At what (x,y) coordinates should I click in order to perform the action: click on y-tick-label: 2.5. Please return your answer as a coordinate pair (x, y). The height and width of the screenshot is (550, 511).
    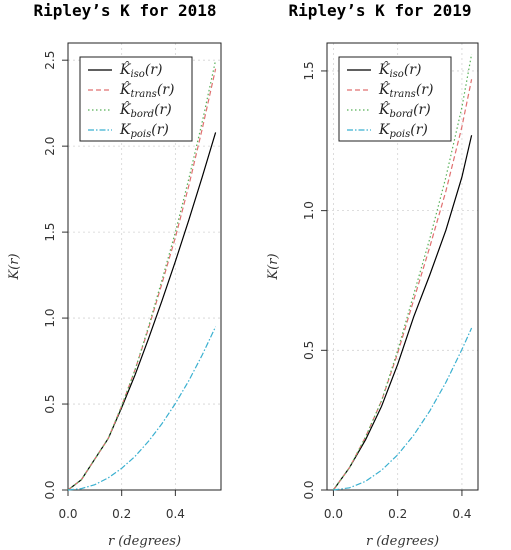
    Looking at the image, I should click on (50, 60).